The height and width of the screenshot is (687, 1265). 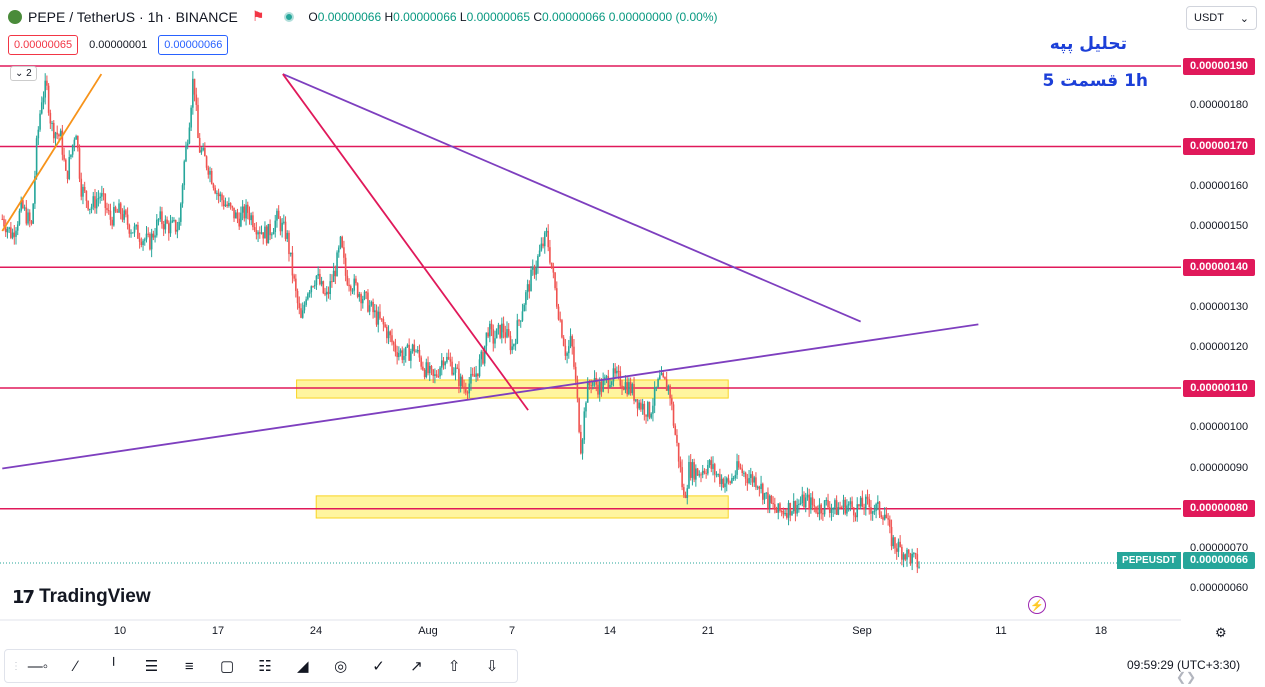 What do you see at coordinates (289, 16) in the screenshot?
I see `live-dot-icon` at bounding box center [289, 16].